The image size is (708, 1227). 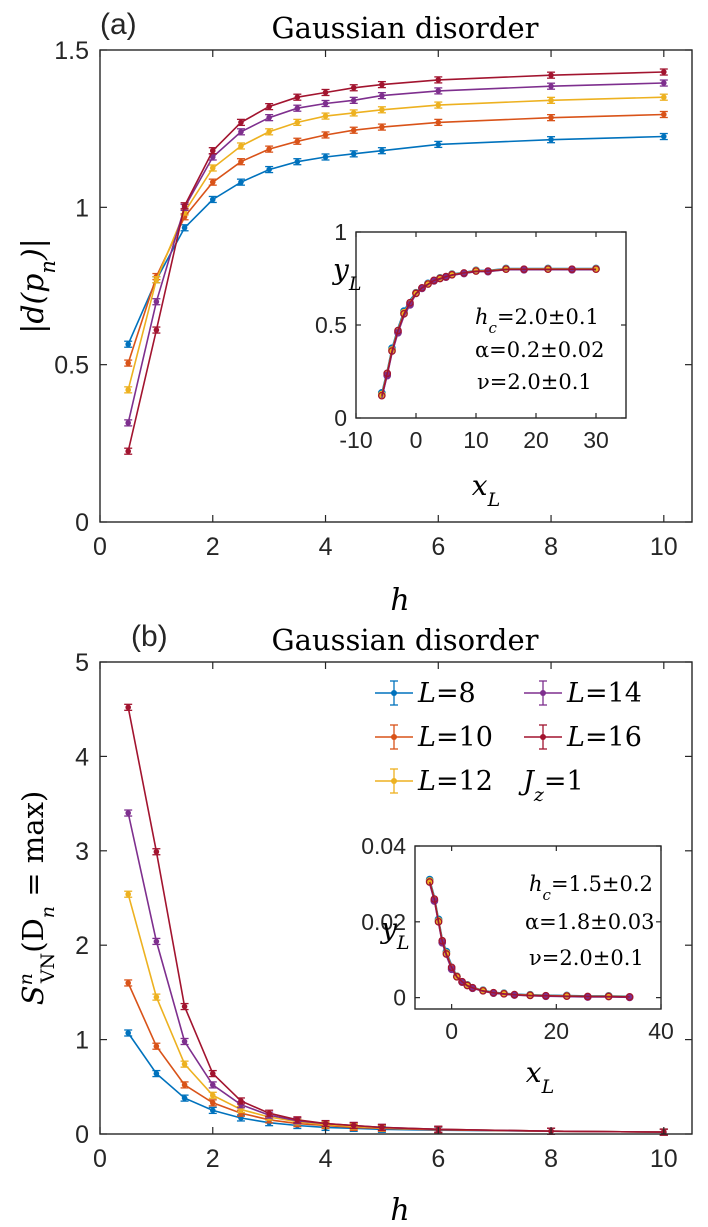 I want to click on panel-b-point-L=10-2, so click(x=212, y=1103).